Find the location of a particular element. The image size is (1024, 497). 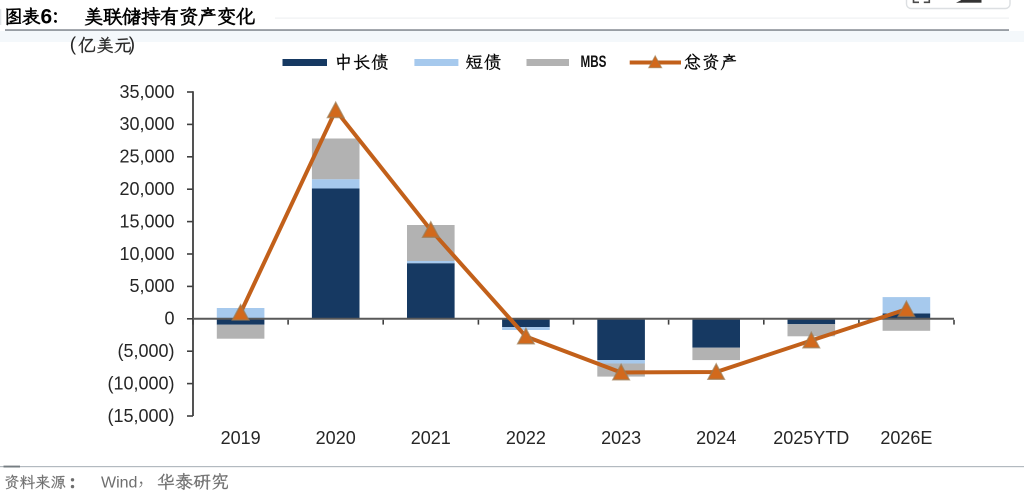

svg-text: 2023 is located at coordinates (621, 438).